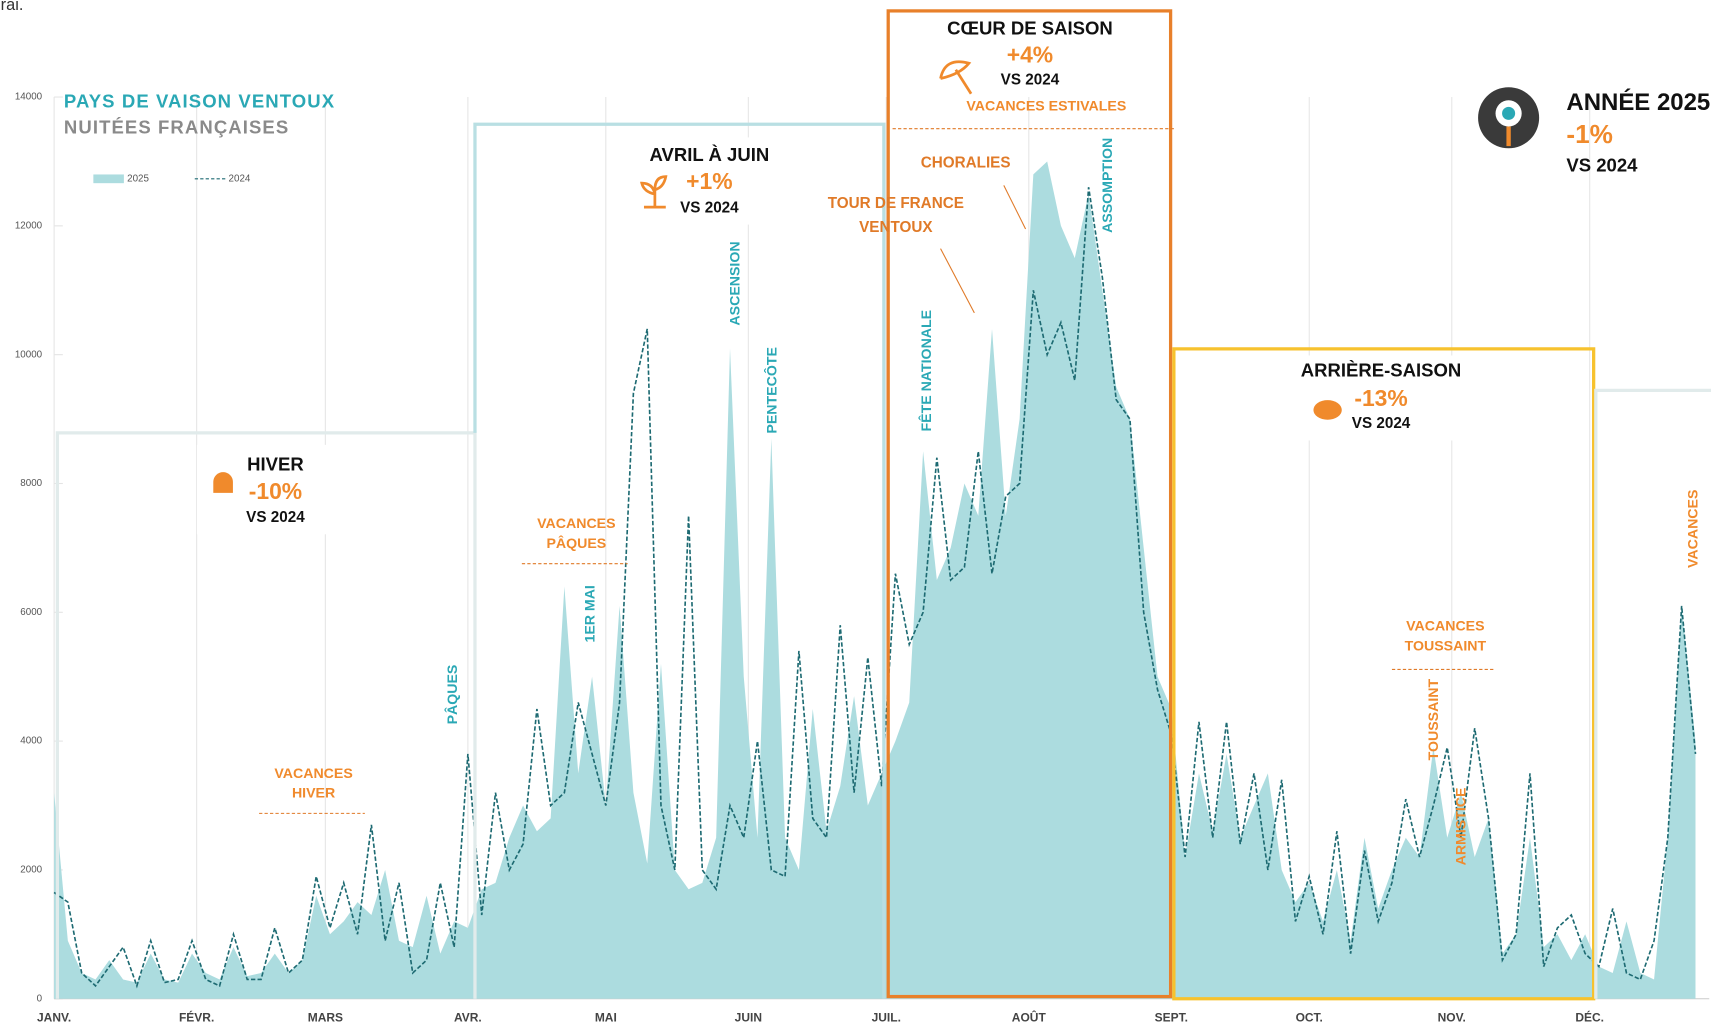 This screenshot has height=1026, width=1711. I want to click on y-tick-label: 10000, so click(29, 354).